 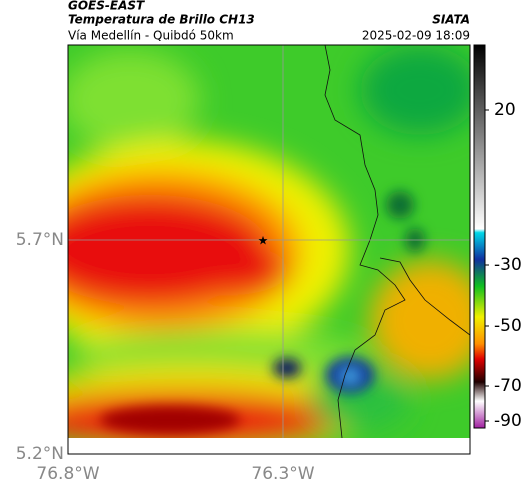 I want to click on lat-label: 5.2°N, so click(x=40, y=454).